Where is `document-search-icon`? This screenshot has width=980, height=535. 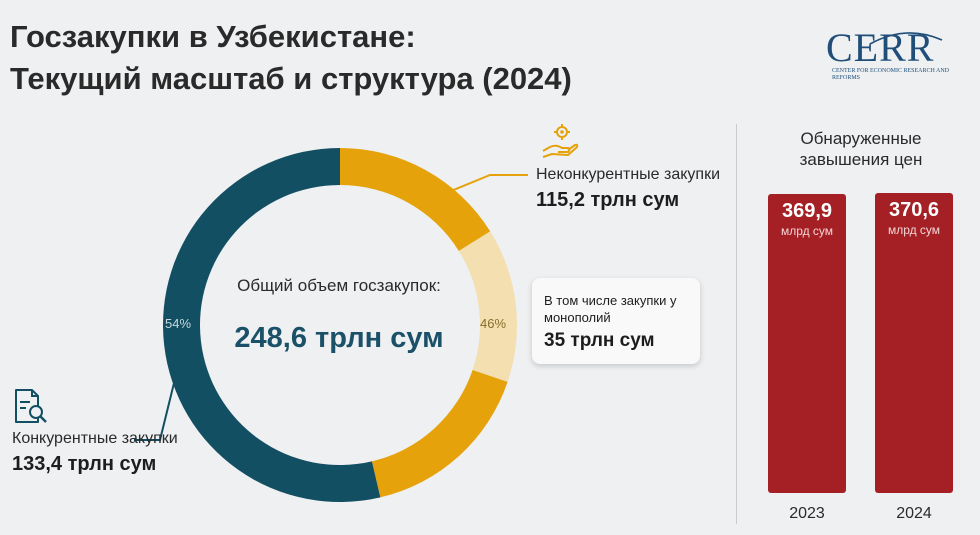
document-search-icon is located at coordinates (31, 406).